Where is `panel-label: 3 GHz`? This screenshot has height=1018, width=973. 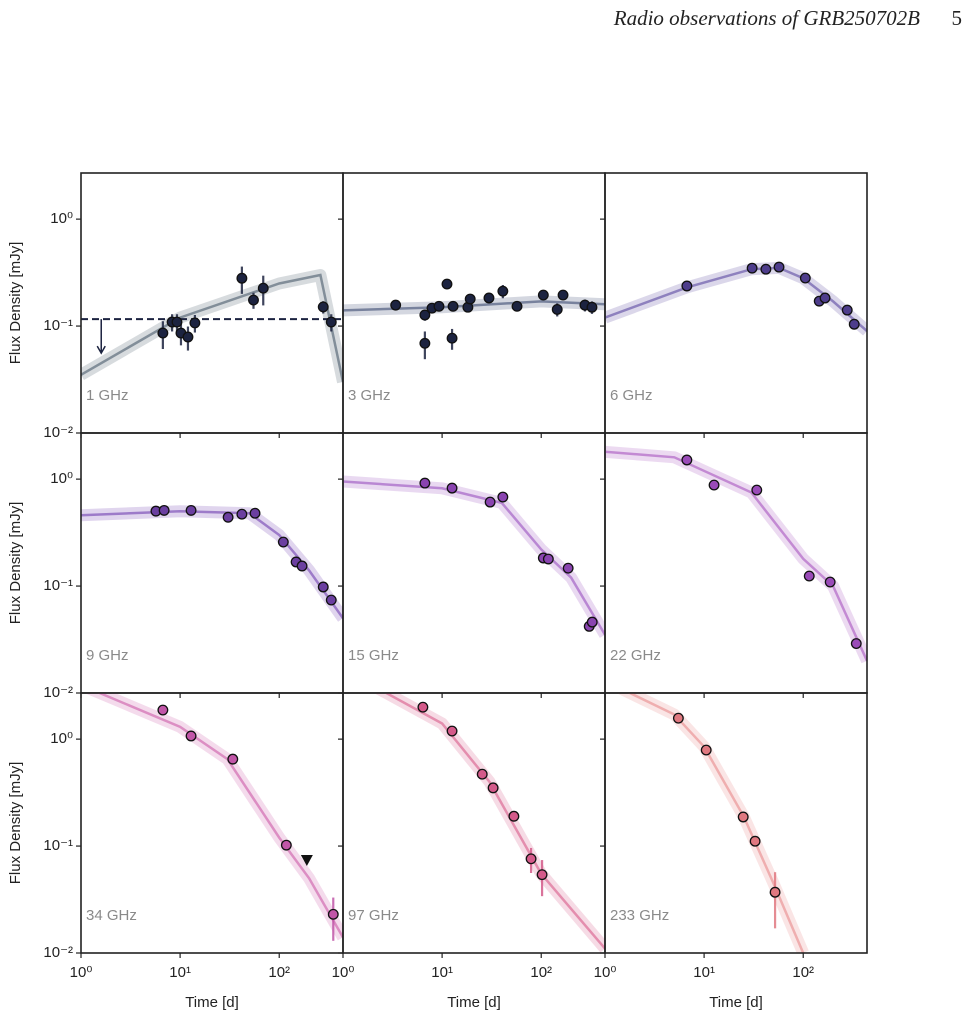
panel-label: 3 GHz is located at coordinates (369, 395).